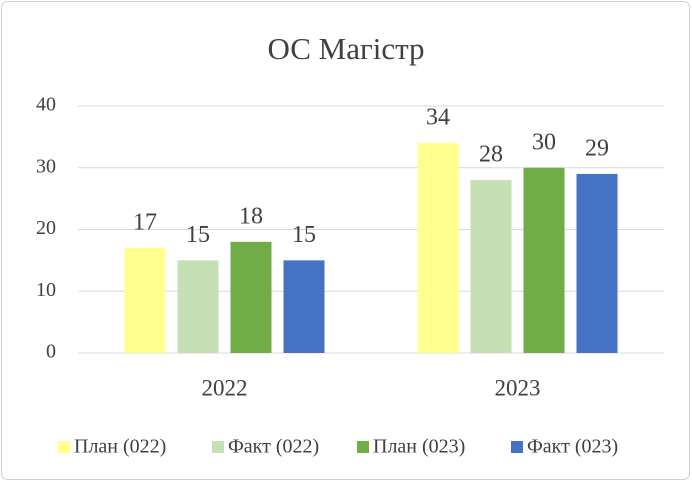 Image resolution: width=692 pixels, height=482 pixels. I want to click on legend-label: План (022), so click(120, 447).